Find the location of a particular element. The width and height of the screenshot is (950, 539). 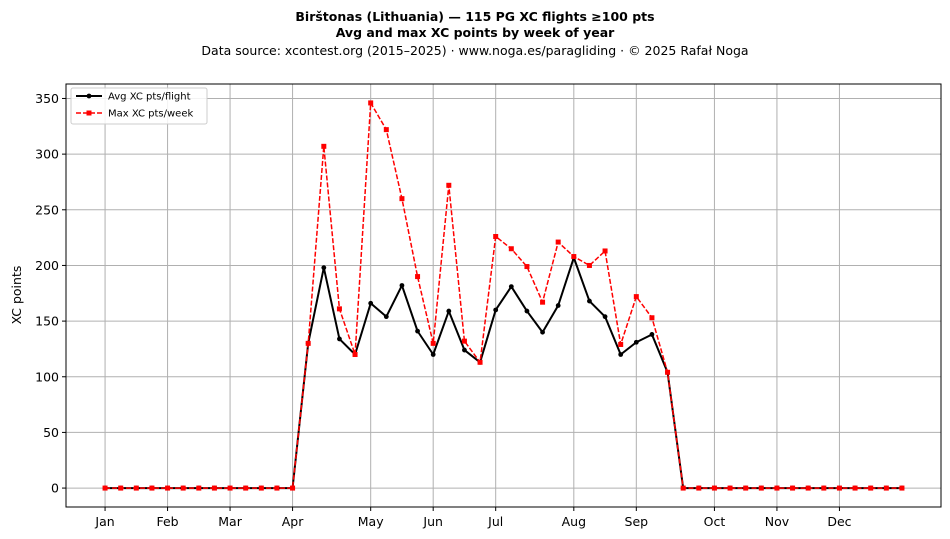

x-tick-label: May is located at coordinates (371, 521).